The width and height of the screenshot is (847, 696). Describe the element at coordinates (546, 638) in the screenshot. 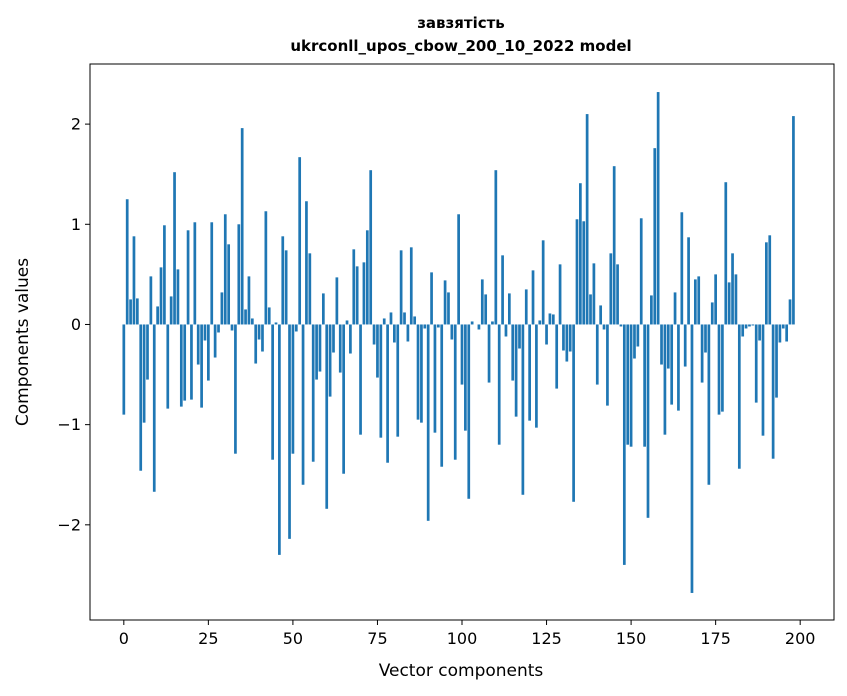

I see `x-tick-label-125: 125` at that location.